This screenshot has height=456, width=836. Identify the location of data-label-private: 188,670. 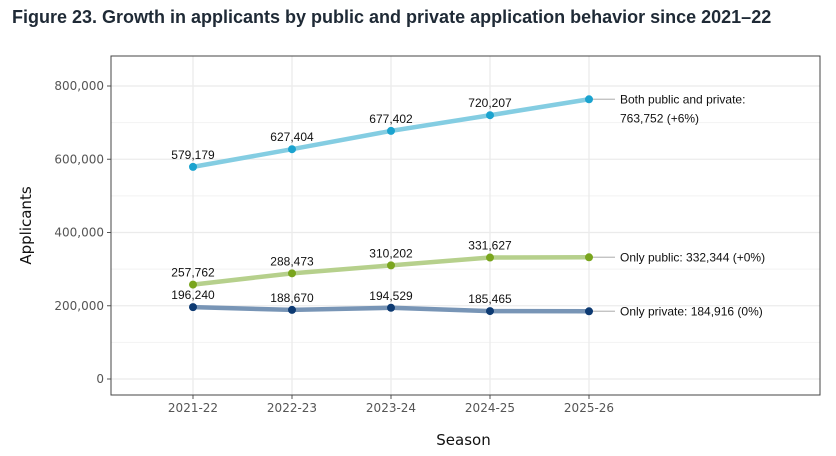
(292, 298).